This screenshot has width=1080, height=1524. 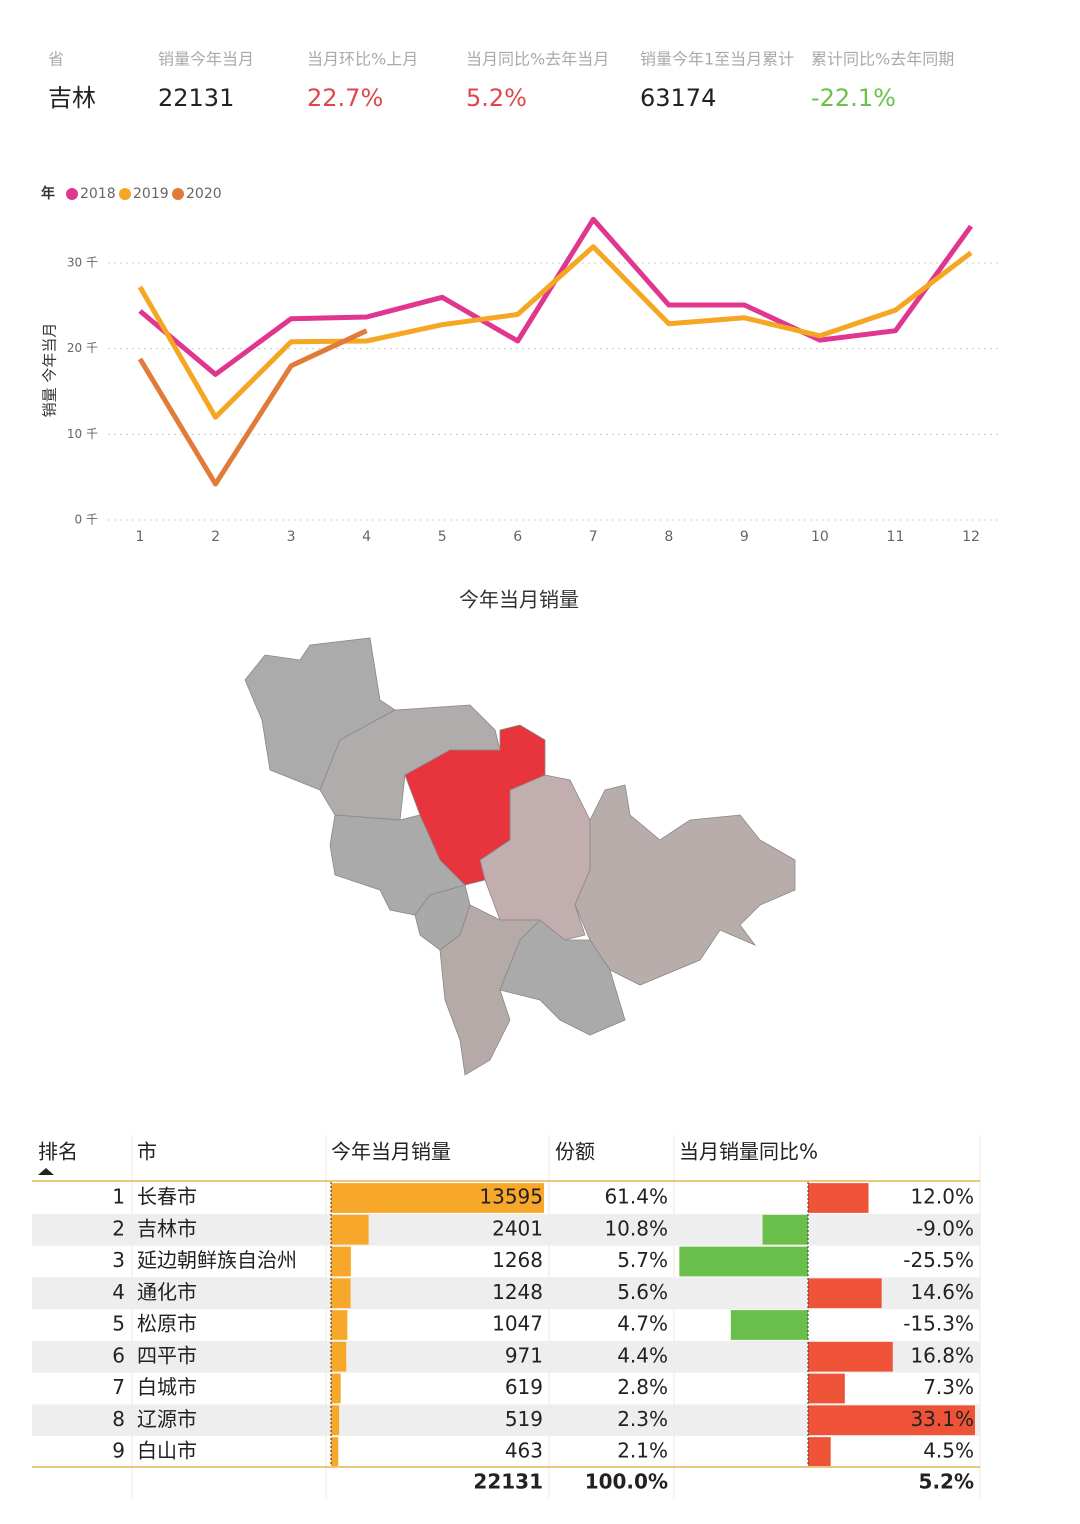 I want to click on table-header: 当月销量同比%, so click(x=748, y=1152).